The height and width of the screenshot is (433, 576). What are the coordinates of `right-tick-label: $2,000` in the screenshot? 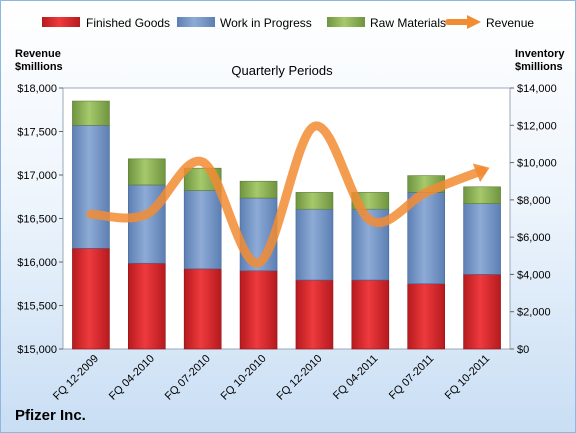 It's located at (534, 313).